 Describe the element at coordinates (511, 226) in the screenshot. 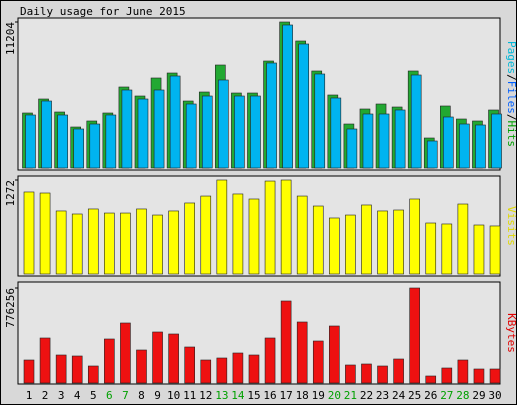

I see `legend-part: Visits` at that location.